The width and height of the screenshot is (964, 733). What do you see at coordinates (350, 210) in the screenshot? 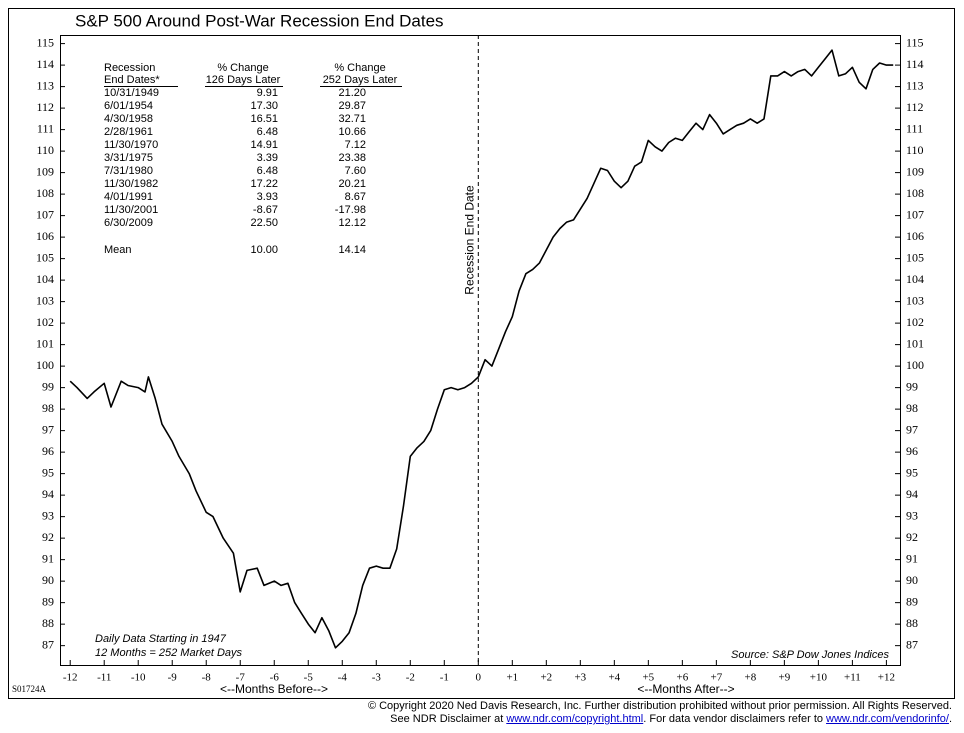
I see `table-cell: -17.98` at bounding box center [350, 210].